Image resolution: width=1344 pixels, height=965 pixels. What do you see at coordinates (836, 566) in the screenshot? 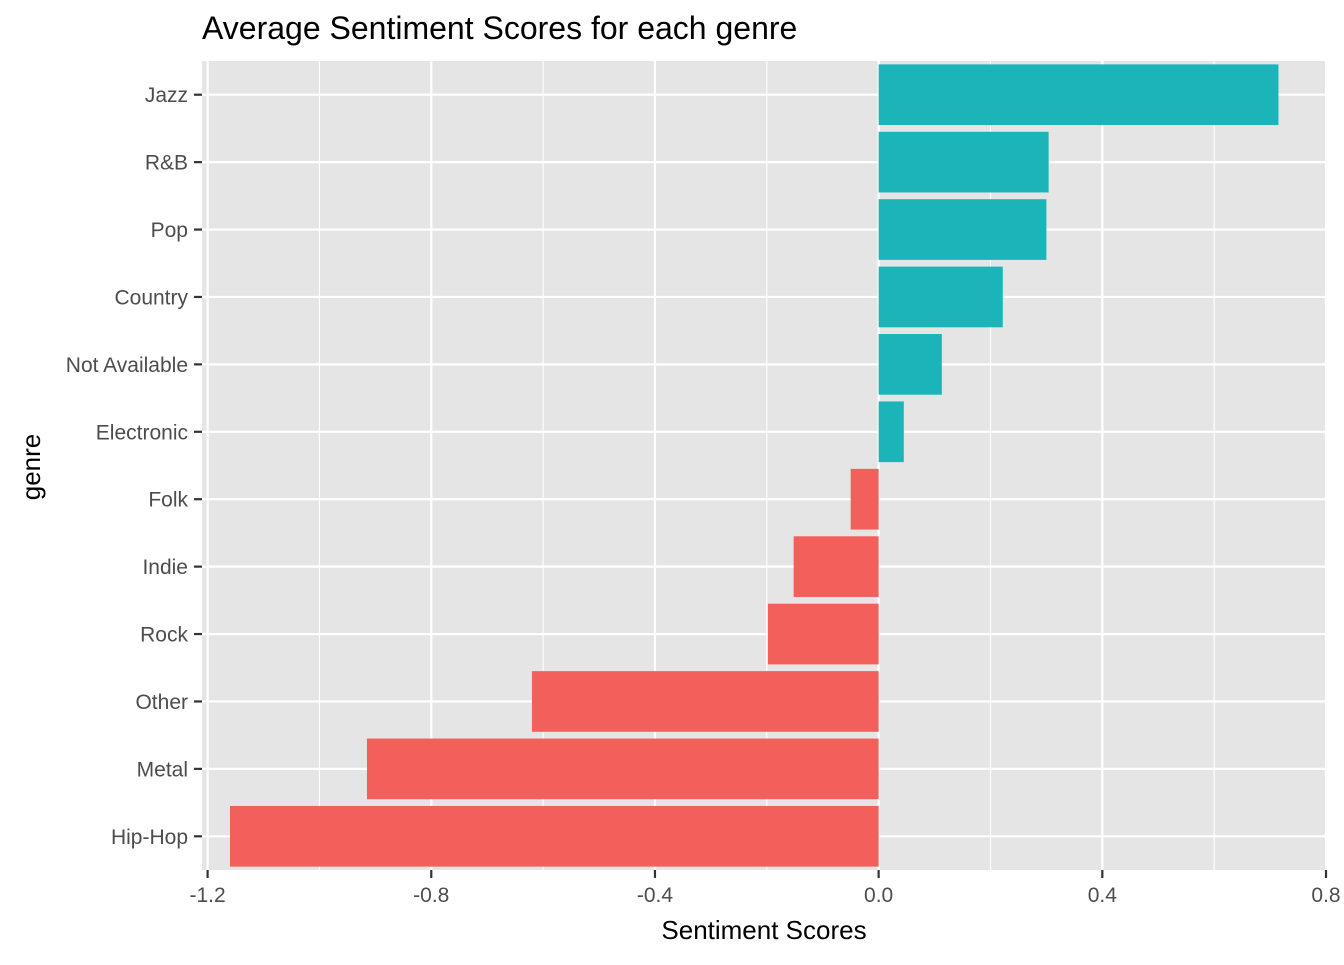
I see `bar-indie` at bounding box center [836, 566].